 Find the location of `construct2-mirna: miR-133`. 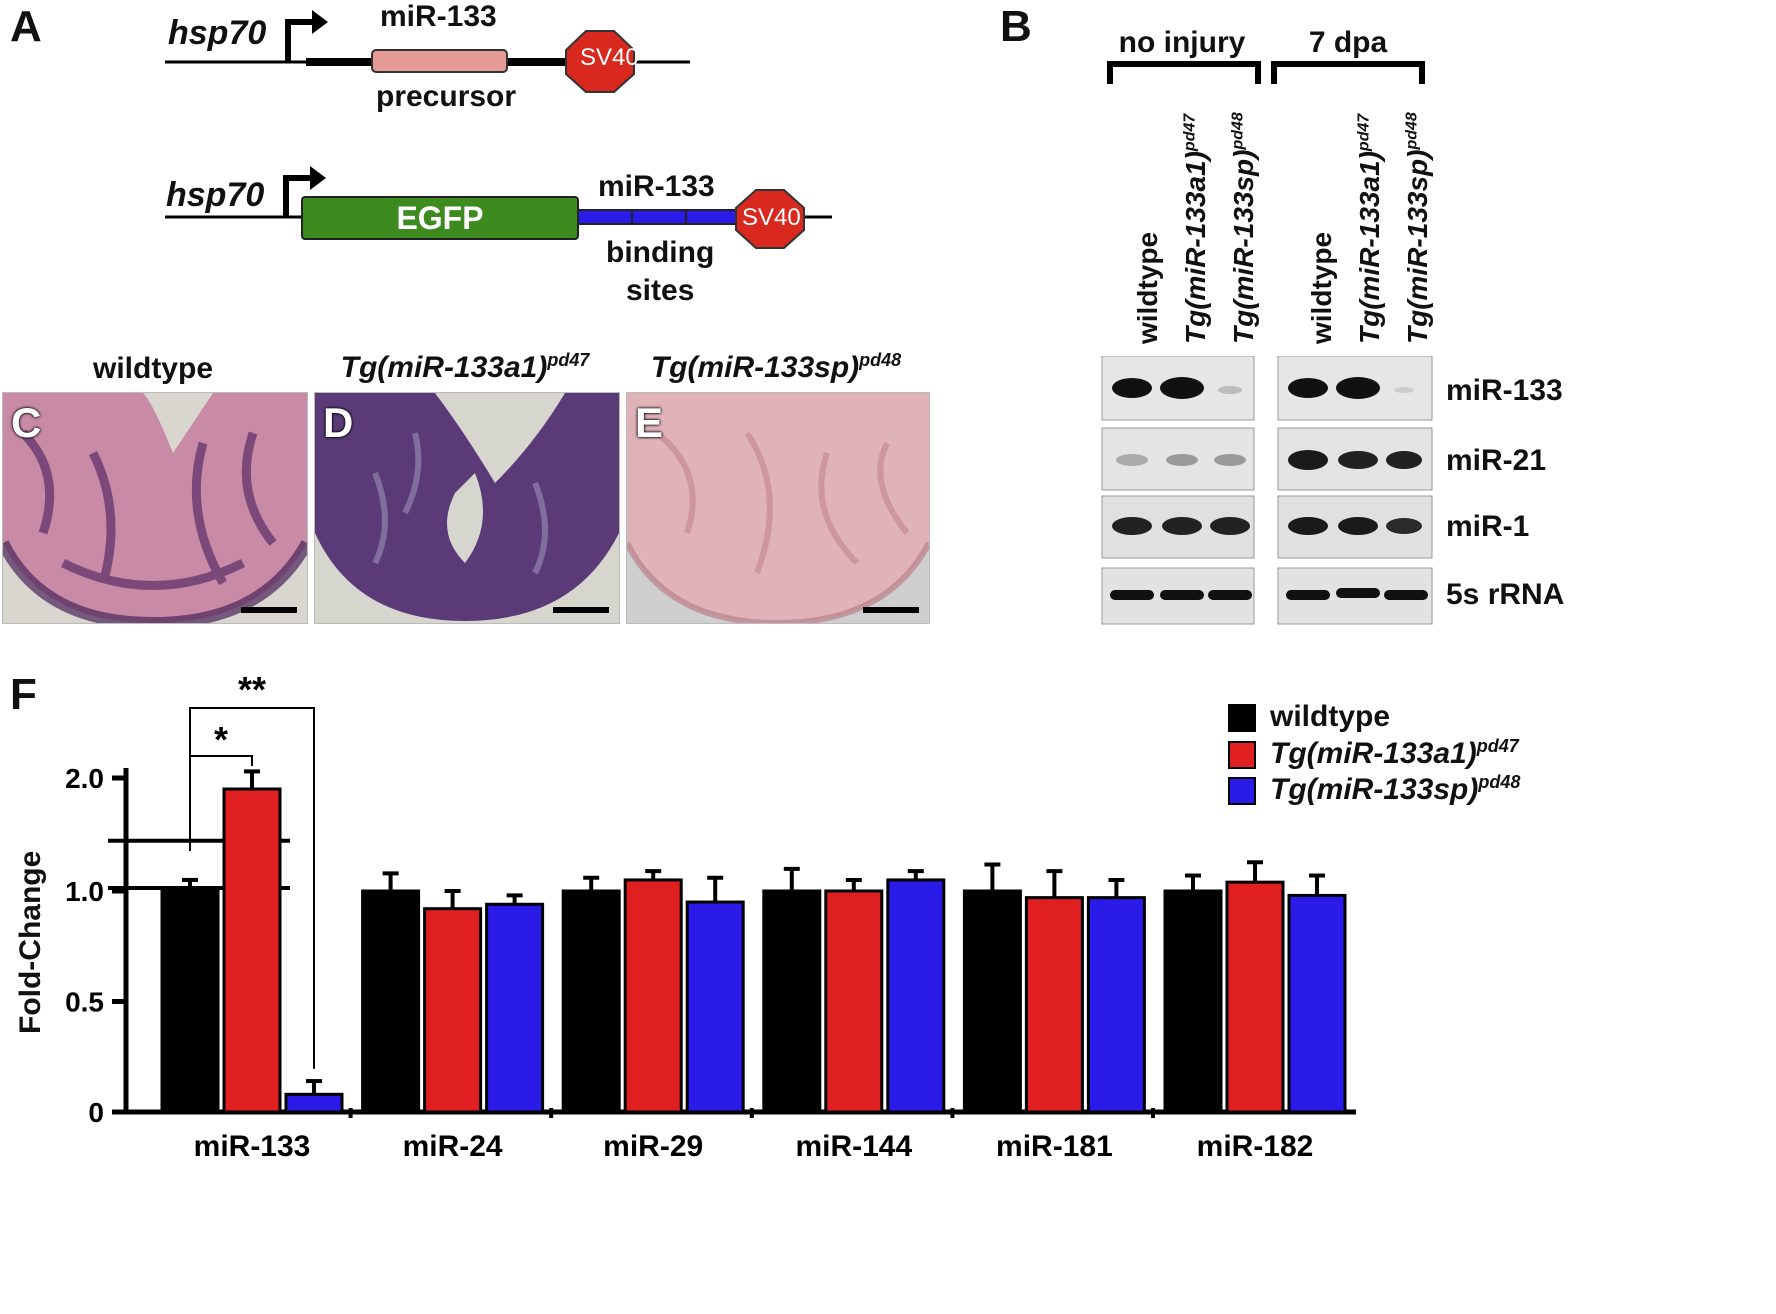

construct2-mirna: miR-133 is located at coordinates (656, 186).